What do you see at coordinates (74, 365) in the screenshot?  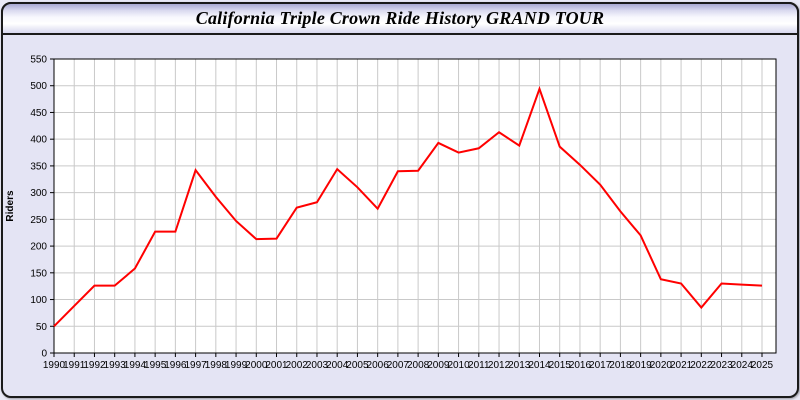 I see `x-tick-label: 1991` at bounding box center [74, 365].